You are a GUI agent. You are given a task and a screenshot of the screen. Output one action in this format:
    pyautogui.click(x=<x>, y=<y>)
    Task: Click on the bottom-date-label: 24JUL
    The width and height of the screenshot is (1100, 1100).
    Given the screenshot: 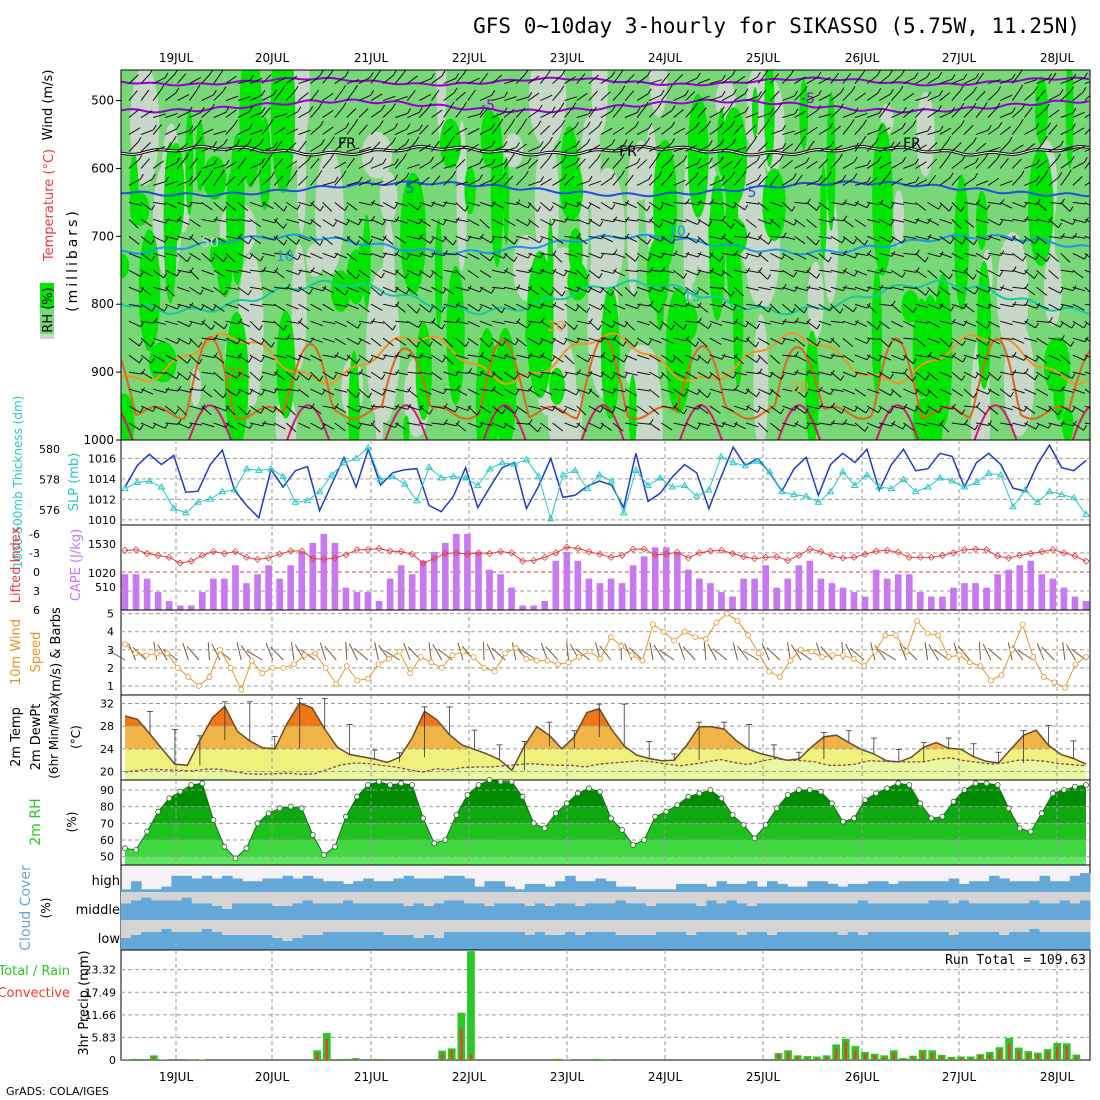 What is the action you would take?
    pyautogui.click(x=665, y=1077)
    